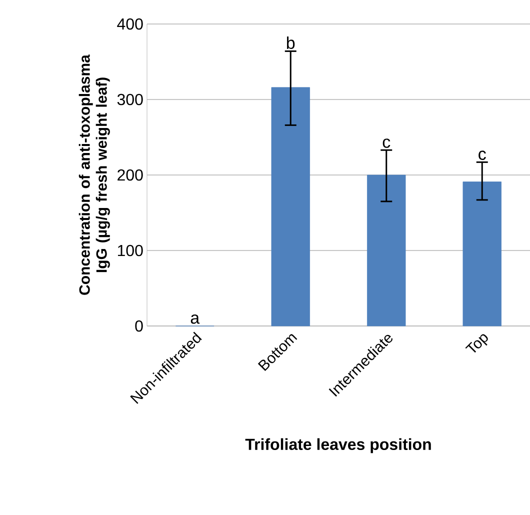 Image resolution: width=530 pixels, height=515 pixels. Describe the element at coordinates (130, 100) in the screenshot. I see `y-tick-label: 300` at that location.